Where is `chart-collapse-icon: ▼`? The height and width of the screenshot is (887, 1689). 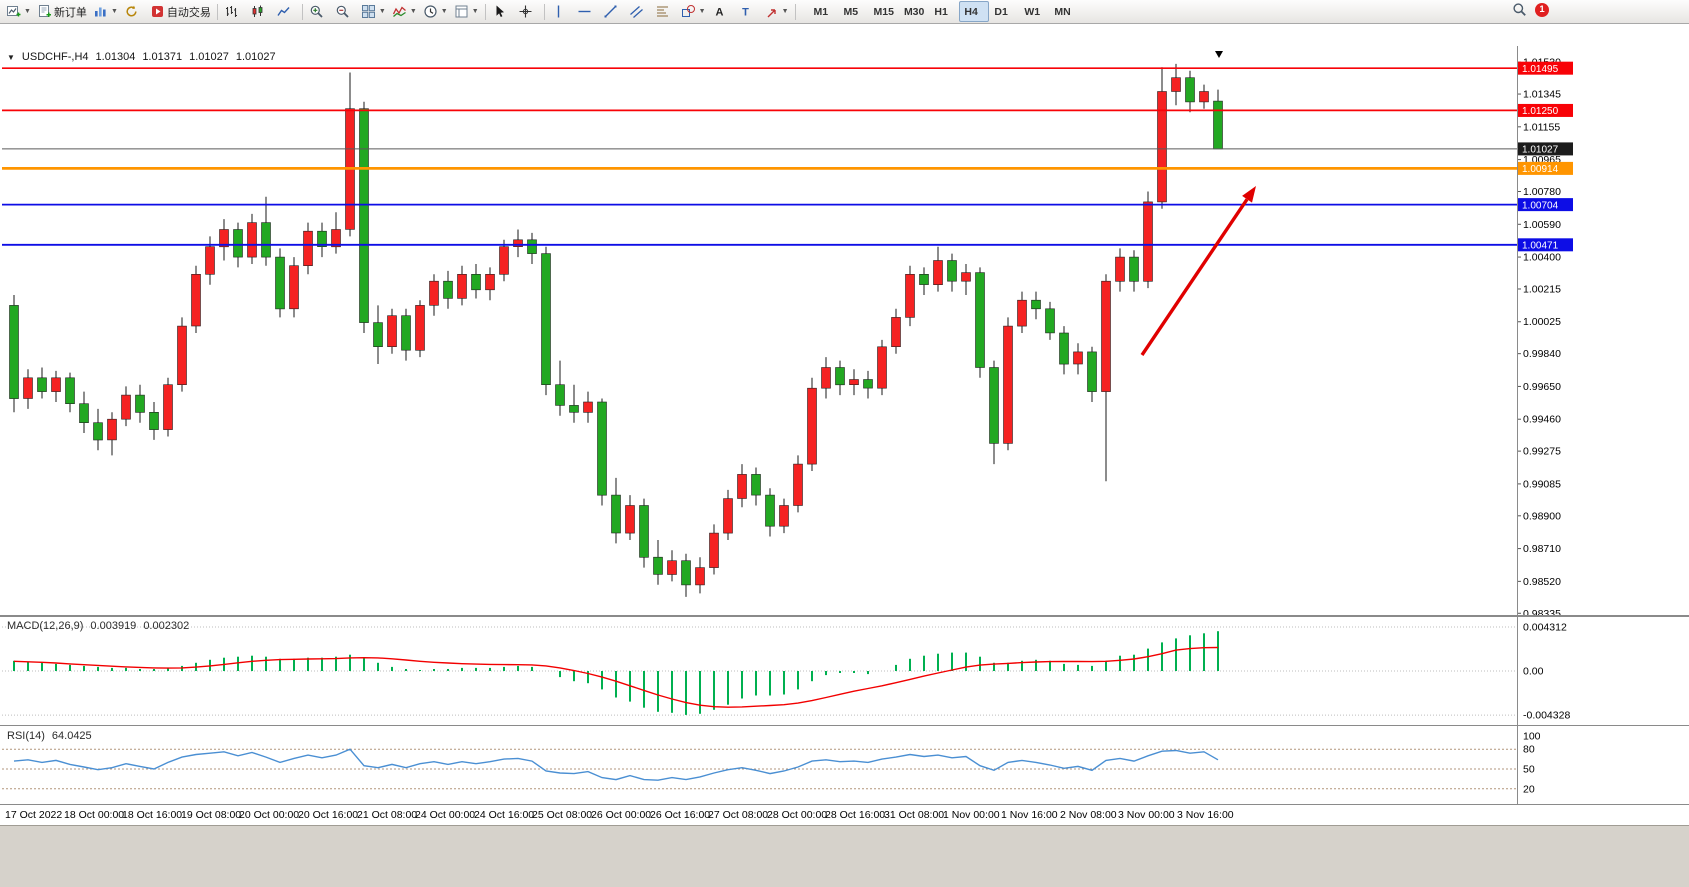 chart-collapse-icon: ▼ is located at coordinates (11, 57).